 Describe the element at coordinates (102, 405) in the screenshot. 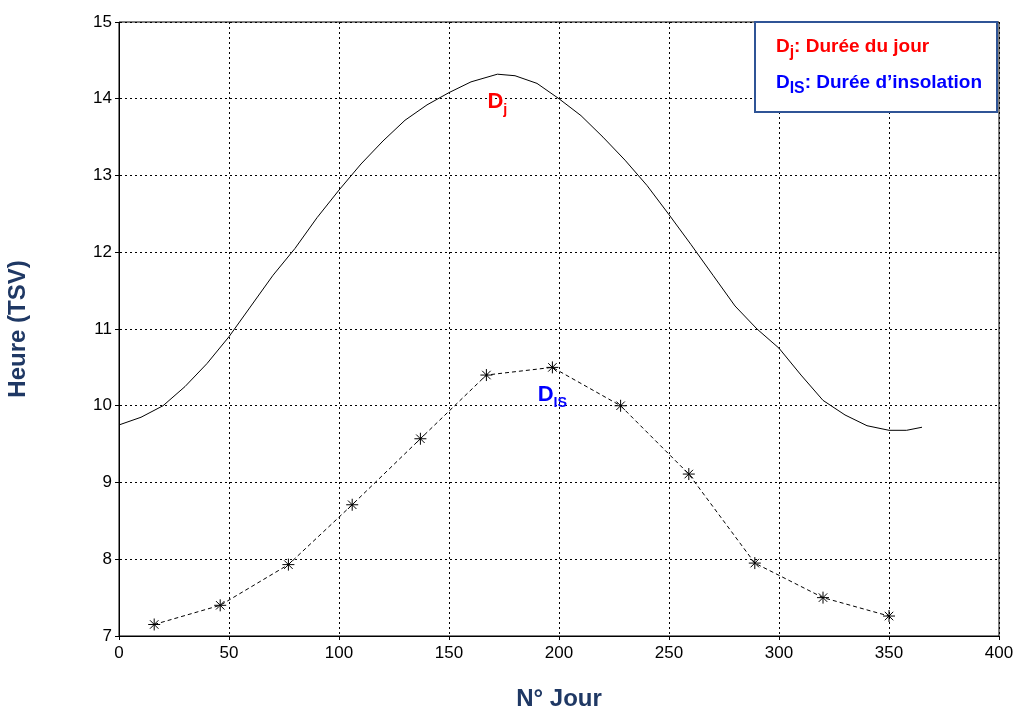

I see `y-tick-label: 10` at that location.